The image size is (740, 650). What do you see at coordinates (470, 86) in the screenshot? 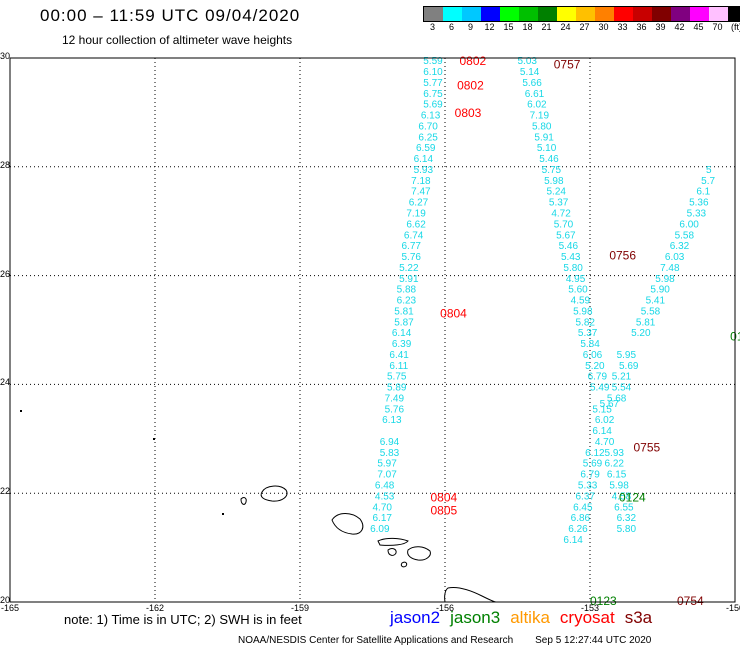
I see `pass-time-label: 0802` at bounding box center [470, 86].